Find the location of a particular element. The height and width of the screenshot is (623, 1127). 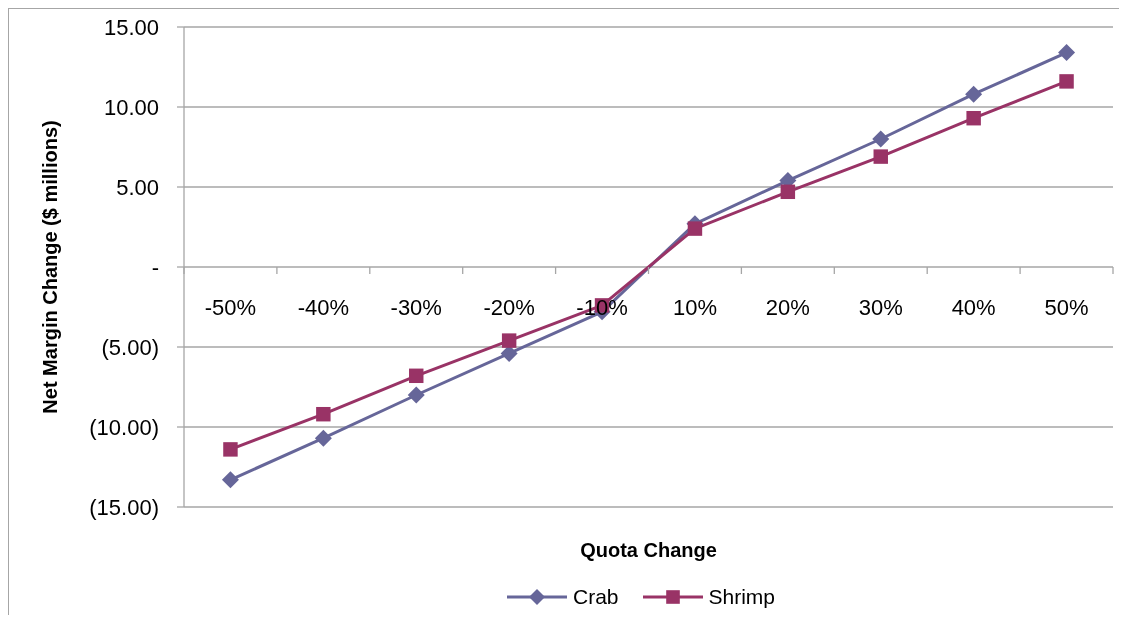

y-tick-label: 10.00 is located at coordinates (131, 107).